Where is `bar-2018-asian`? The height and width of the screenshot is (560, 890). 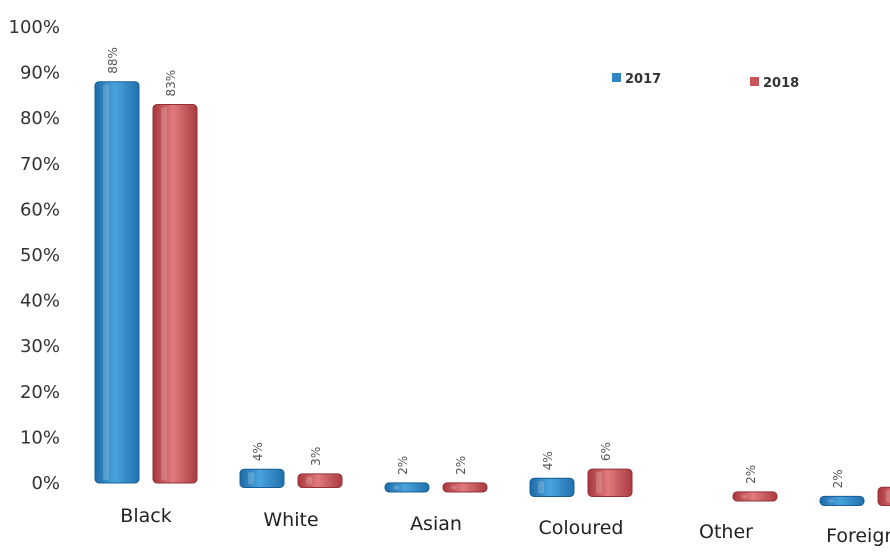 bar-2018-asian is located at coordinates (465, 487).